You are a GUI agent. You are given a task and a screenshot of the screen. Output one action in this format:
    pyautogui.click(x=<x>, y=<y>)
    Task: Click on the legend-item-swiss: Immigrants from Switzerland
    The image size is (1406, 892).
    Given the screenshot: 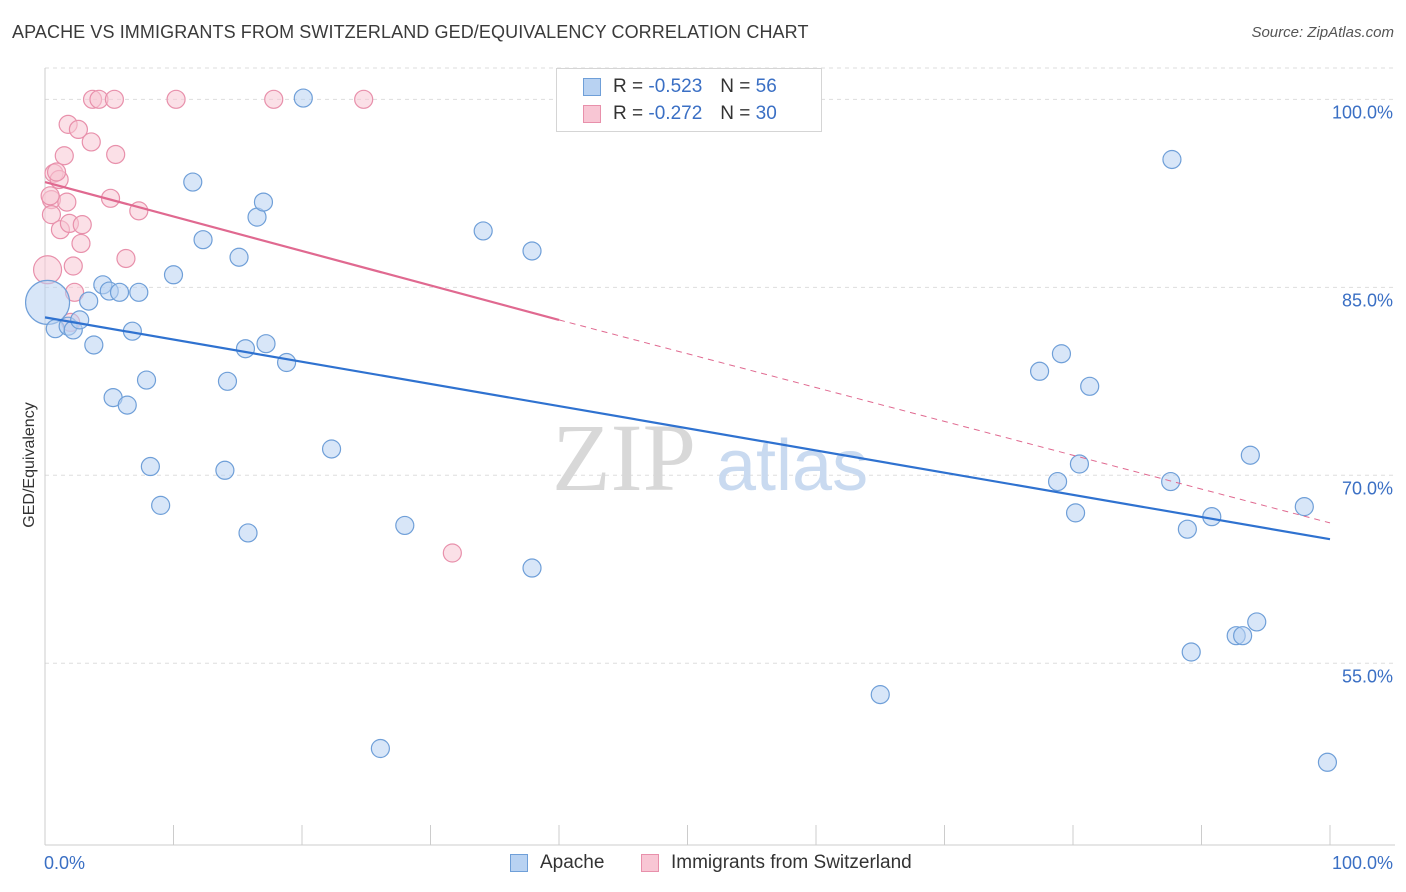 What is the action you would take?
    pyautogui.click(x=776, y=863)
    